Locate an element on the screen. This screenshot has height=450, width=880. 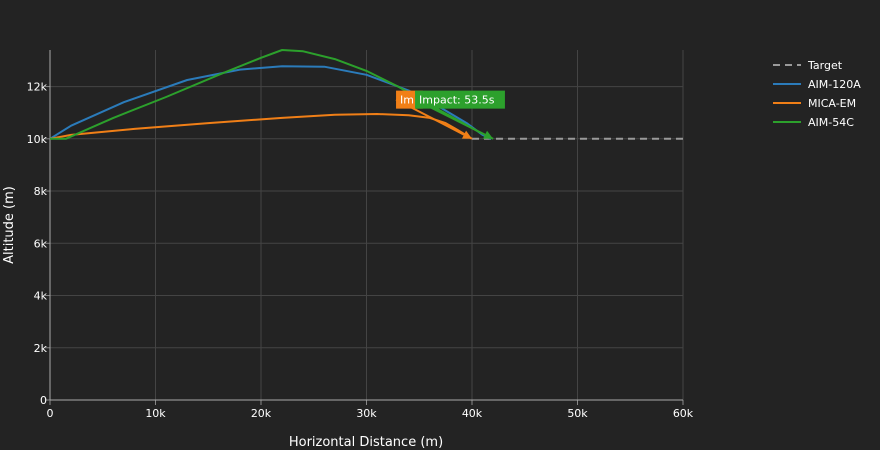
x-tick-label: 40k is located at coordinates (472, 413).